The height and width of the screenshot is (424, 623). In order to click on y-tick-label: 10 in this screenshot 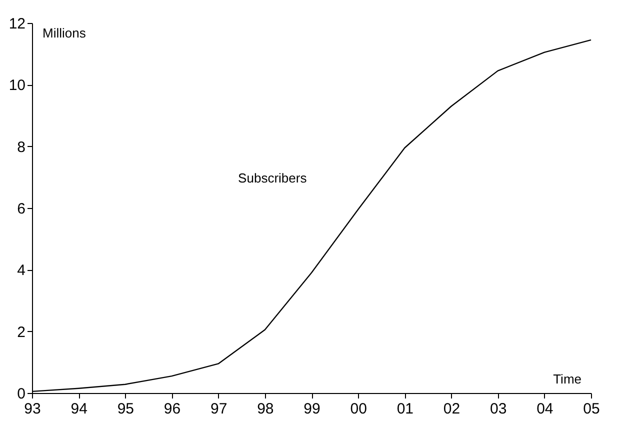, I will do `click(17, 85)`.